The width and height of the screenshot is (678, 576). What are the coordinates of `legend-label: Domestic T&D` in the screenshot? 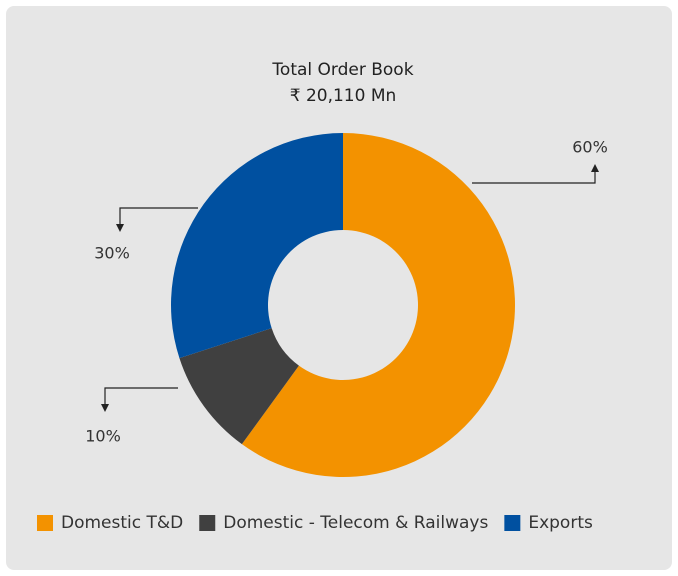 It's located at (122, 523).